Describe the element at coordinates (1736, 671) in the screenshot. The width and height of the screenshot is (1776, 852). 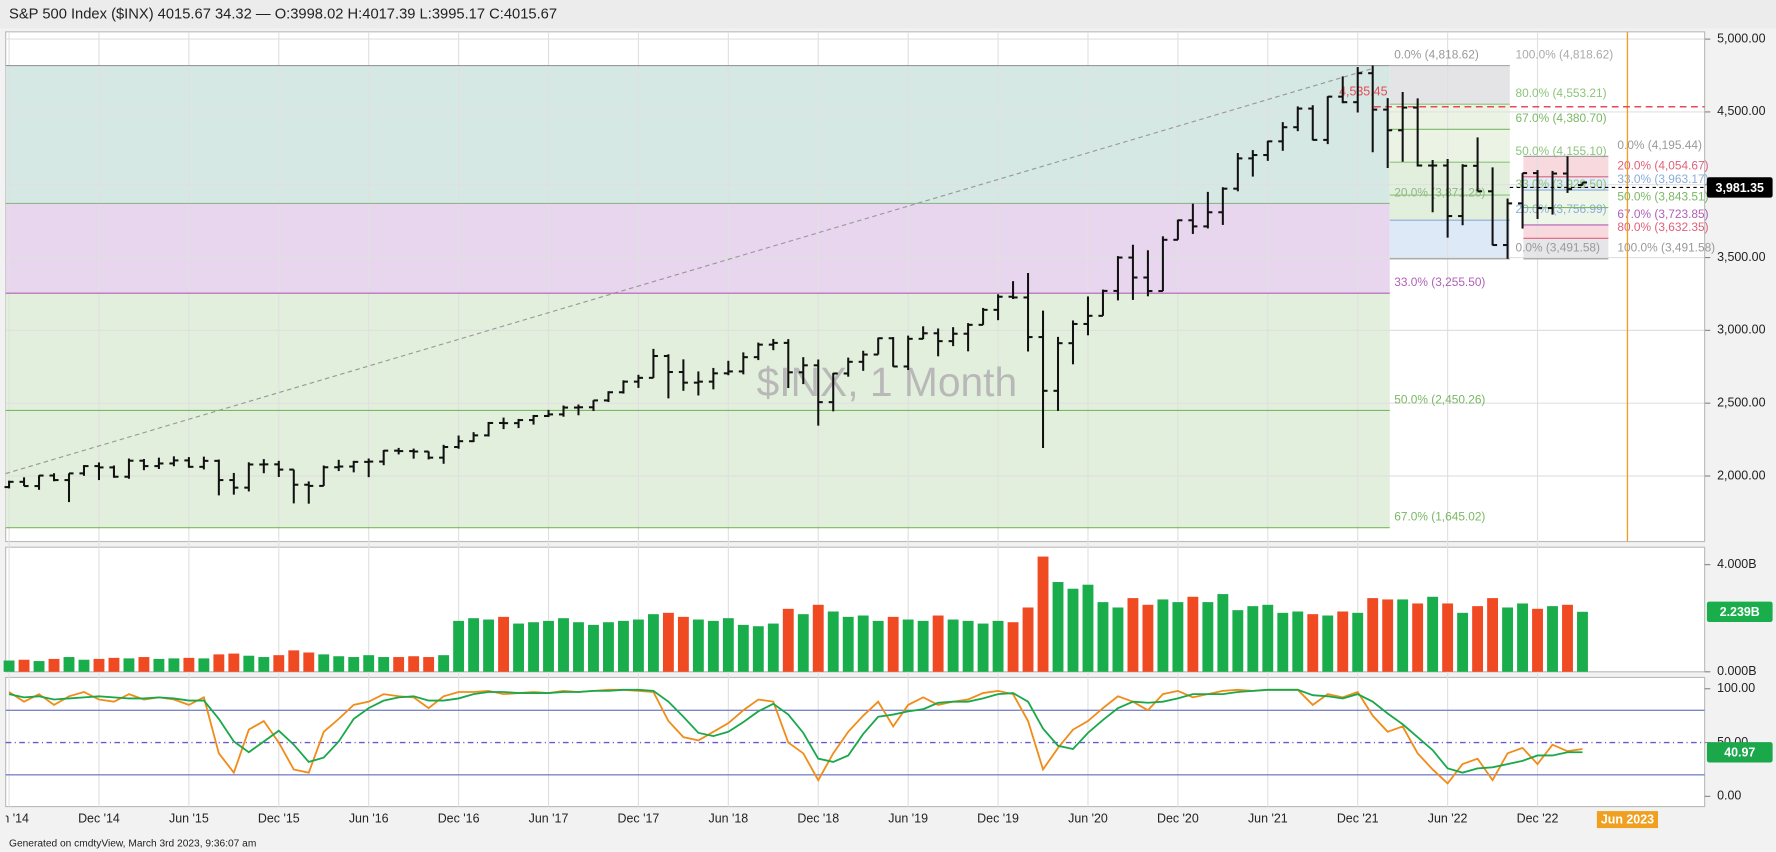
I see `y-tick-label: 0.000B` at that location.